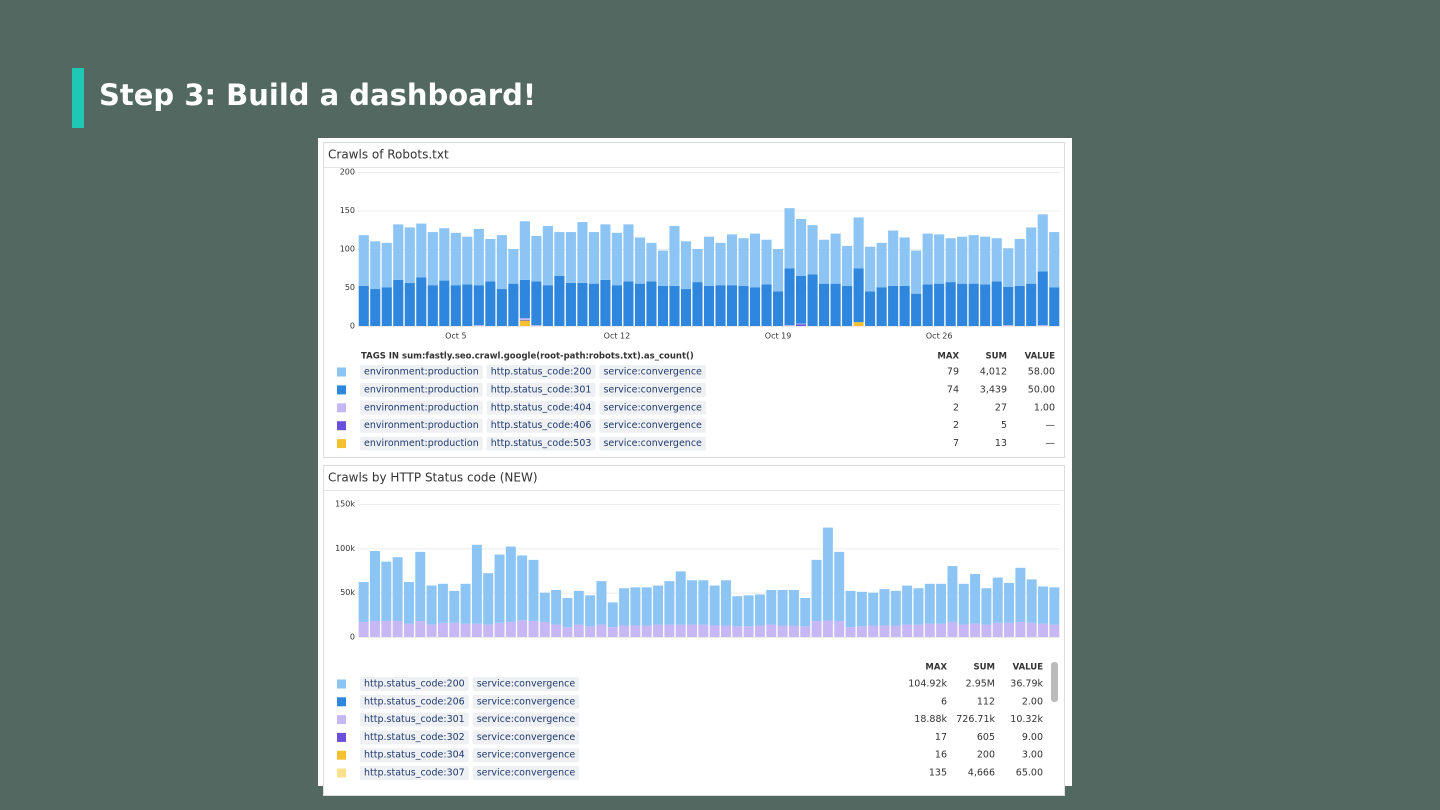 This screenshot has width=1440, height=810. Describe the element at coordinates (1054, 682) in the screenshot. I see `scrollbar` at that location.